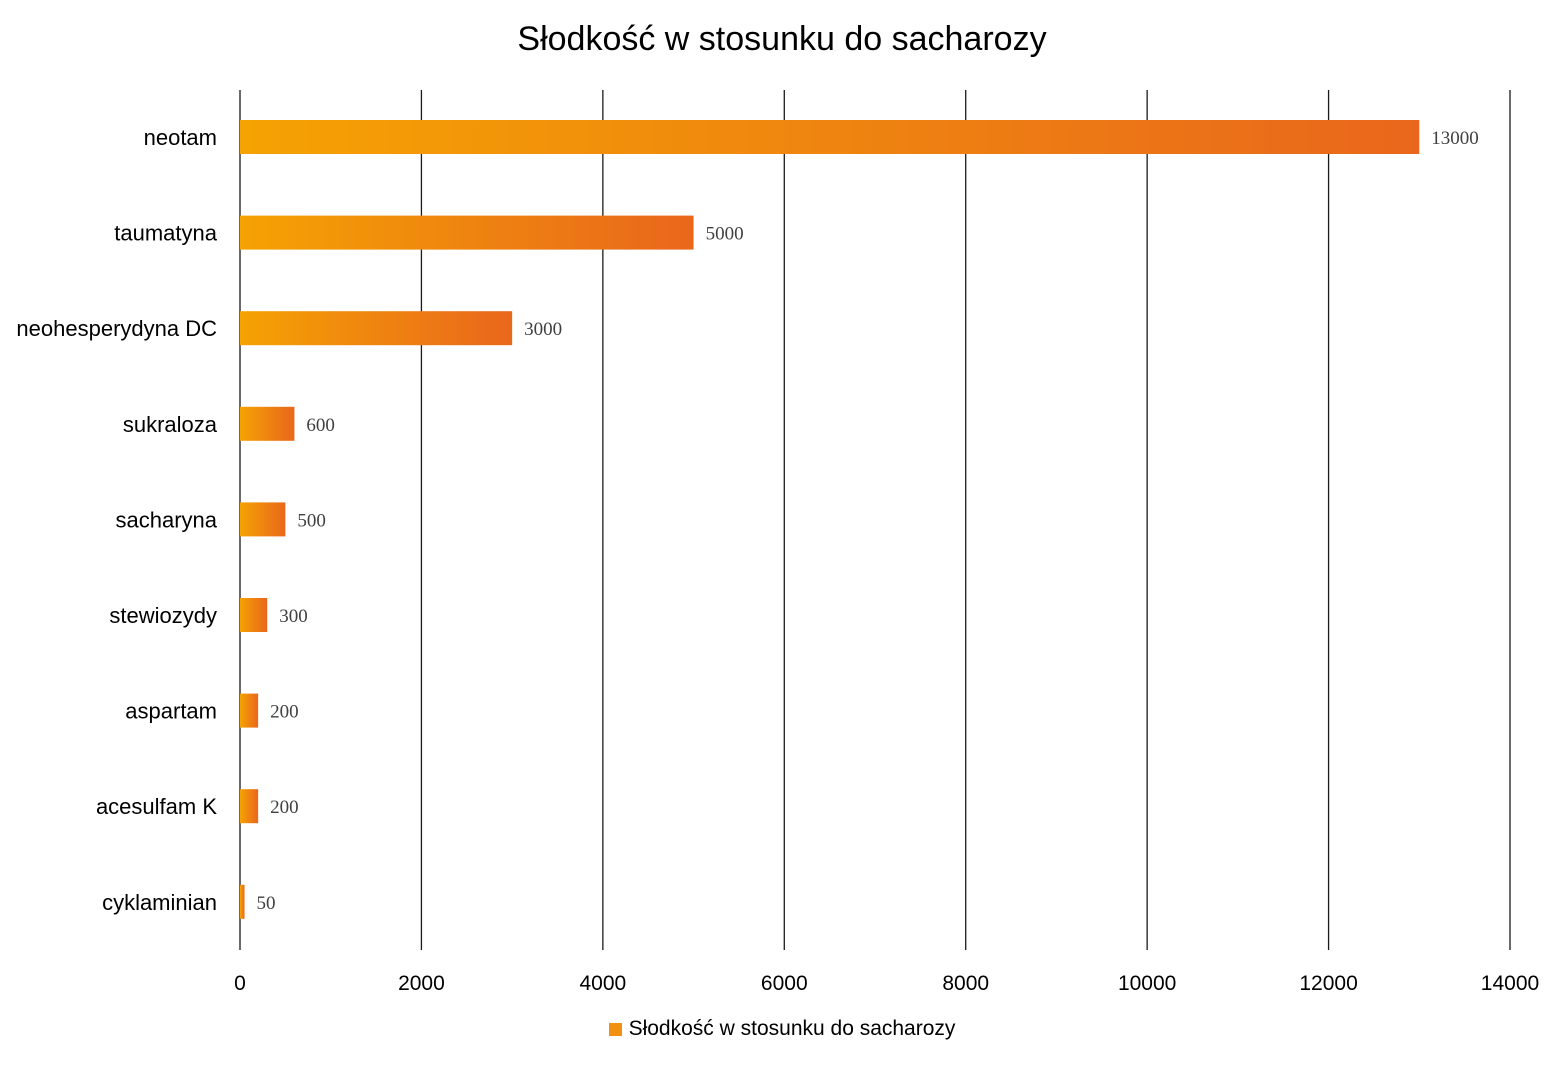  I want to click on x-tick-label-12000: 12000, so click(1328, 983).